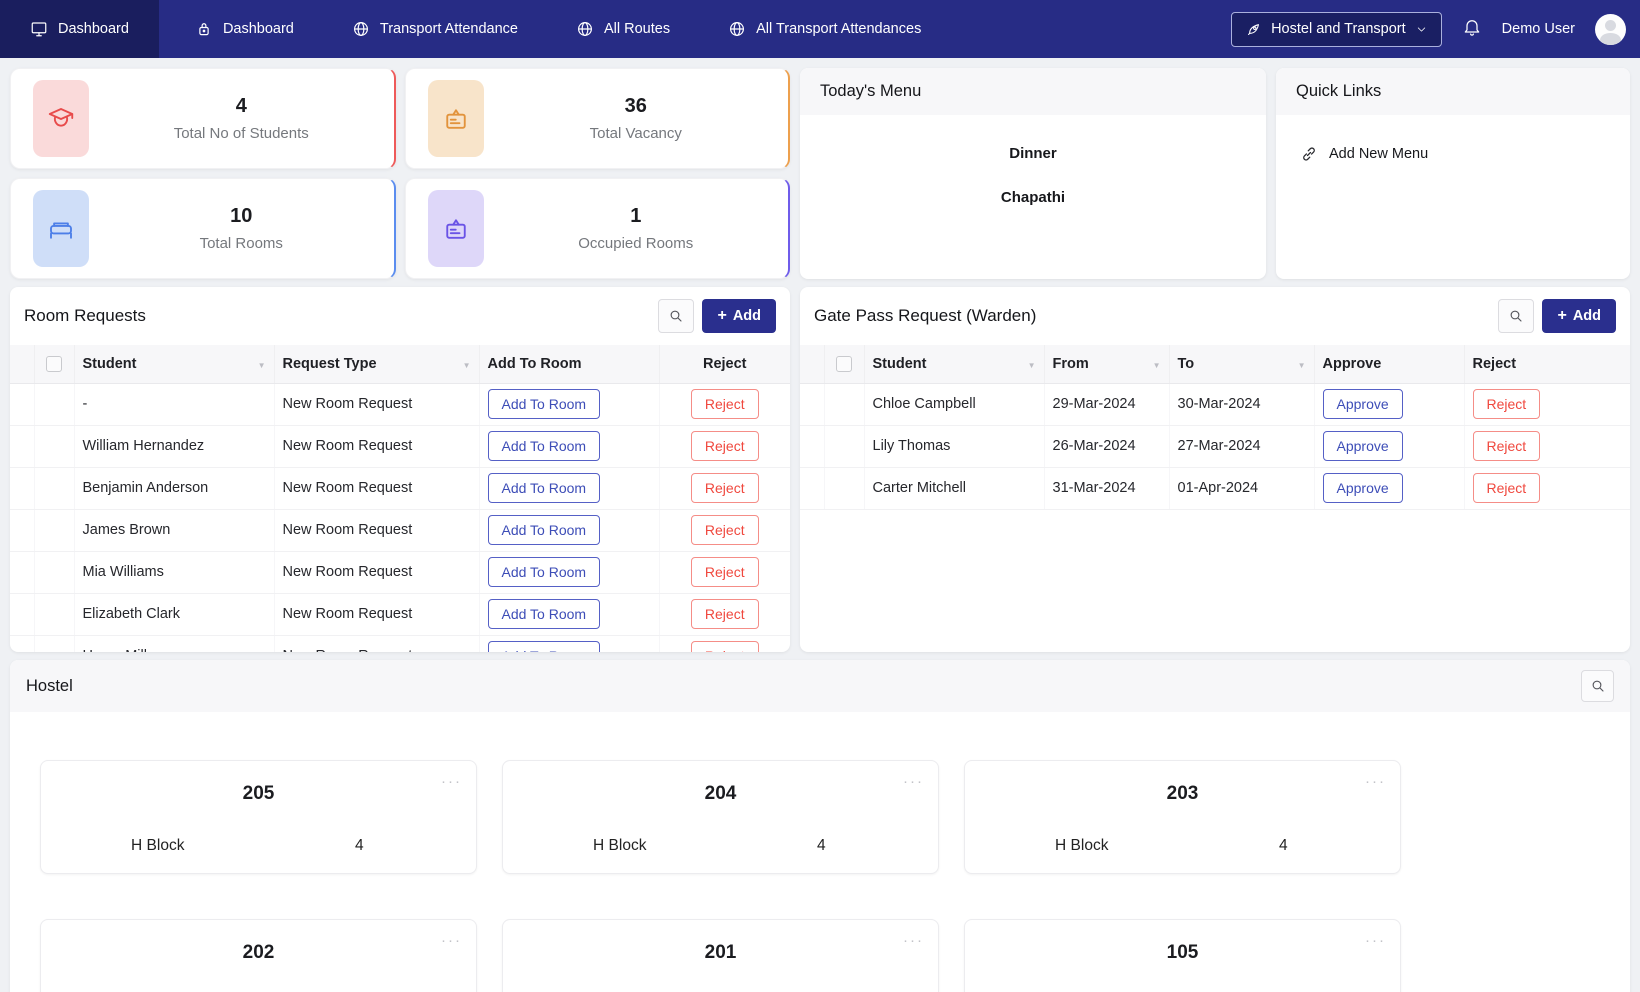  What do you see at coordinates (1182, 952) in the screenshot?
I see `room-number: 105` at bounding box center [1182, 952].